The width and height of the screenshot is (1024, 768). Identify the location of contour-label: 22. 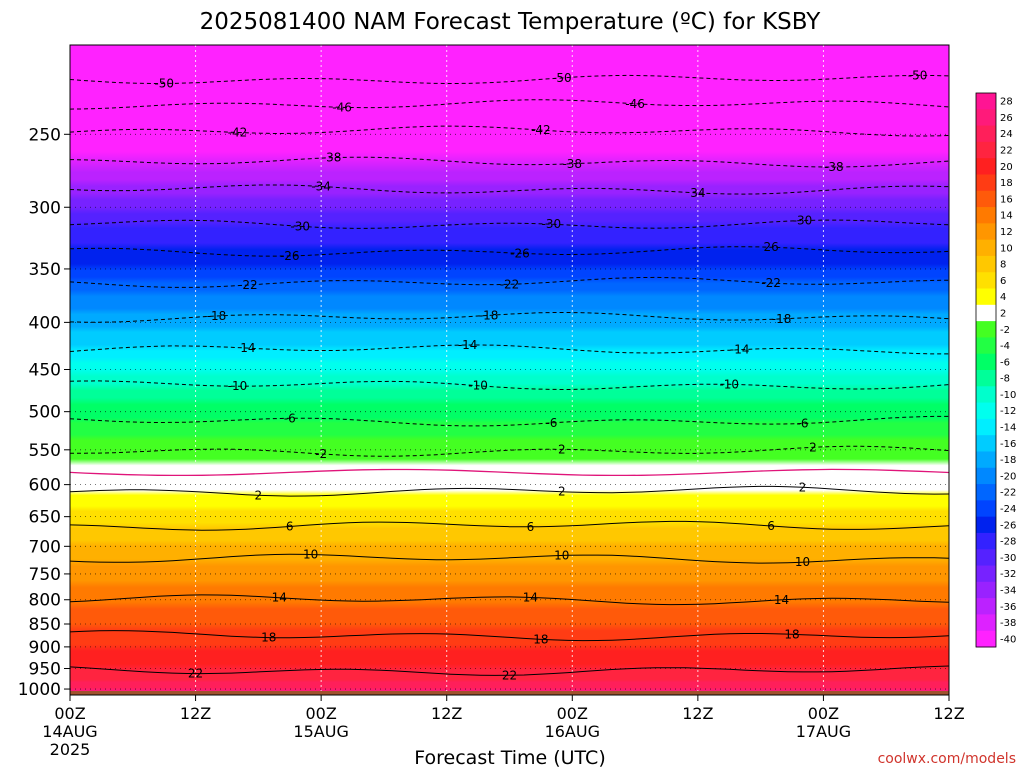
(509, 675).